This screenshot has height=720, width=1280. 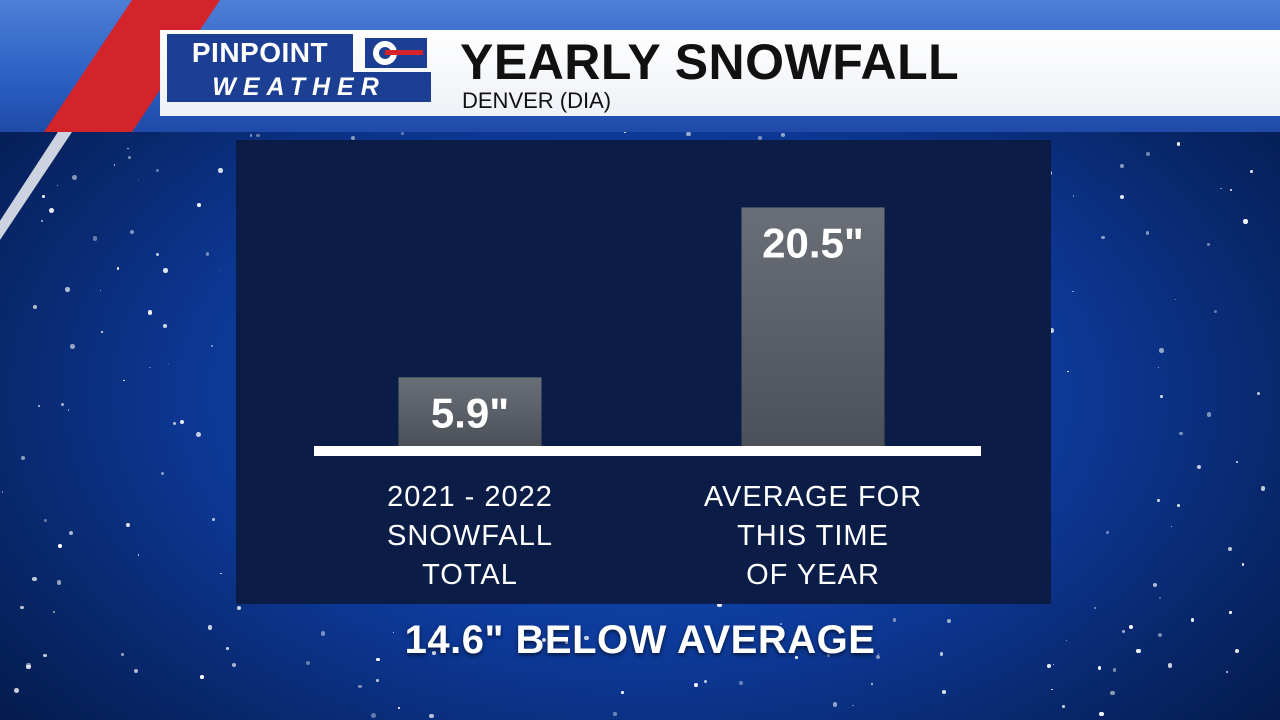 What do you see at coordinates (396, 53) in the screenshot?
I see `pinpoint-target-icon` at bounding box center [396, 53].